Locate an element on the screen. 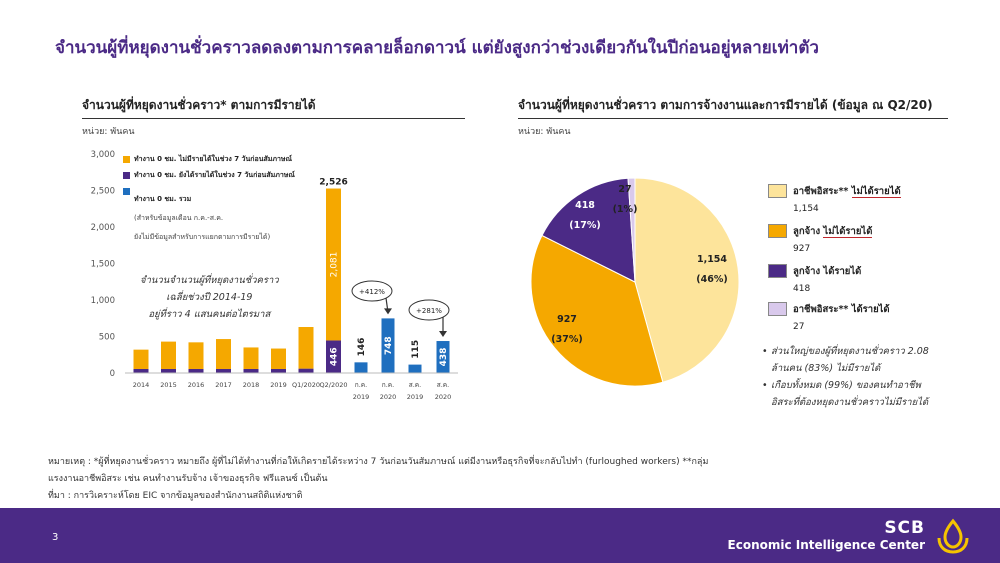  x-tick-label: Q1/2020 is located at coordinates (306, 385).